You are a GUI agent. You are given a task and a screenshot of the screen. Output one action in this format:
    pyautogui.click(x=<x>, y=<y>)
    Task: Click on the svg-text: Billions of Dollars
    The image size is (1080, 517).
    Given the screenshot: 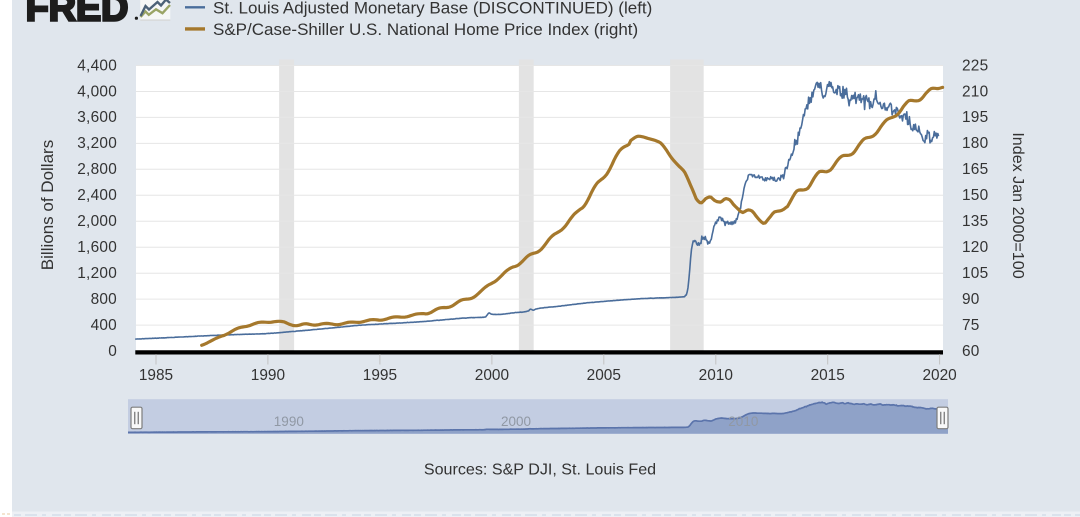 What is the action you would take?
    pyautogui.click(x=47, y=205)
    